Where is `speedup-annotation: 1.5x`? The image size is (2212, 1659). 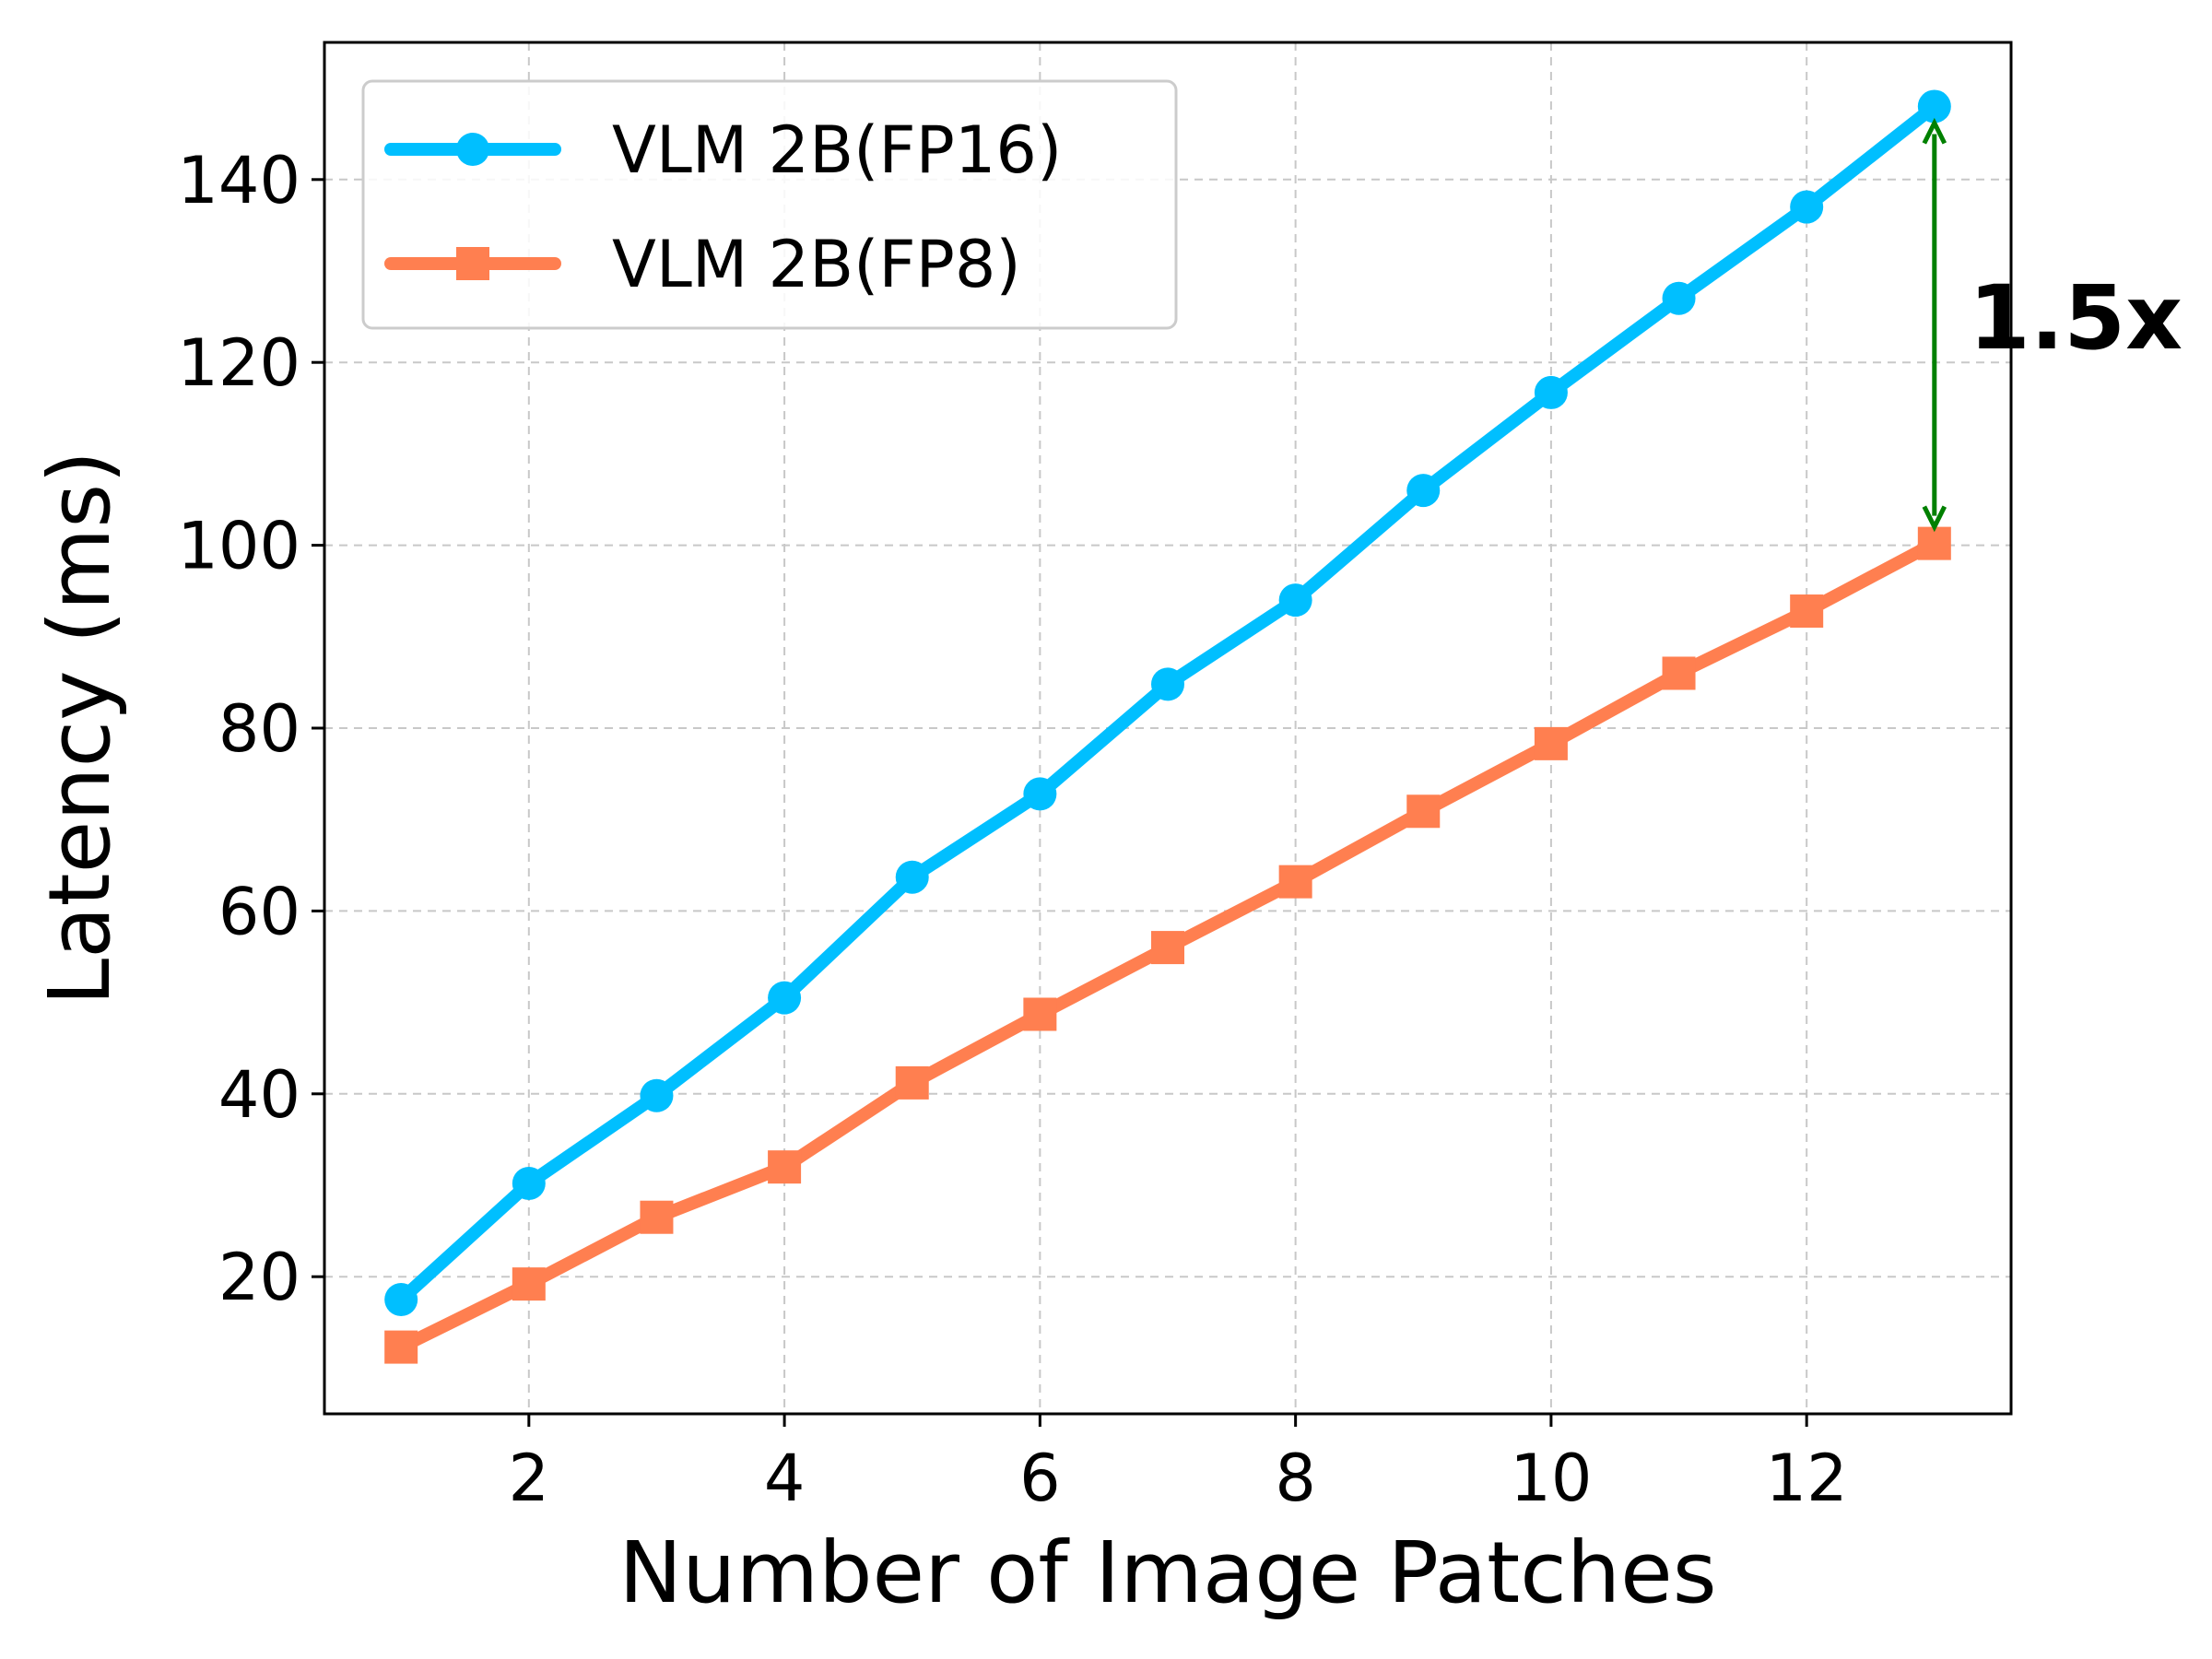 speedup-annotation: 1.5x is located at coordinates (2052, 325).